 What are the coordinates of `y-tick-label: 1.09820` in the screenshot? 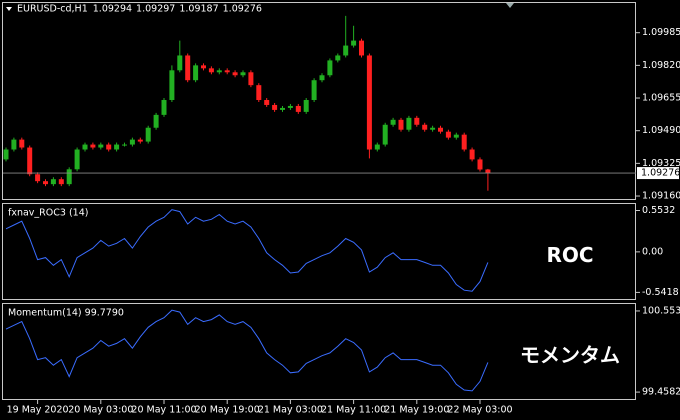 It's located at (661, 65).